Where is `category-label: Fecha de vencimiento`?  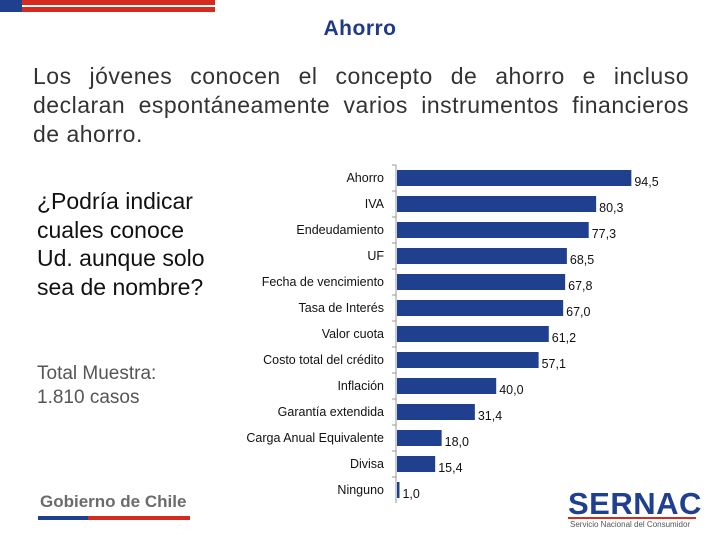 category-label: Fecha de vencimiento is located at coordinates (323, 282).